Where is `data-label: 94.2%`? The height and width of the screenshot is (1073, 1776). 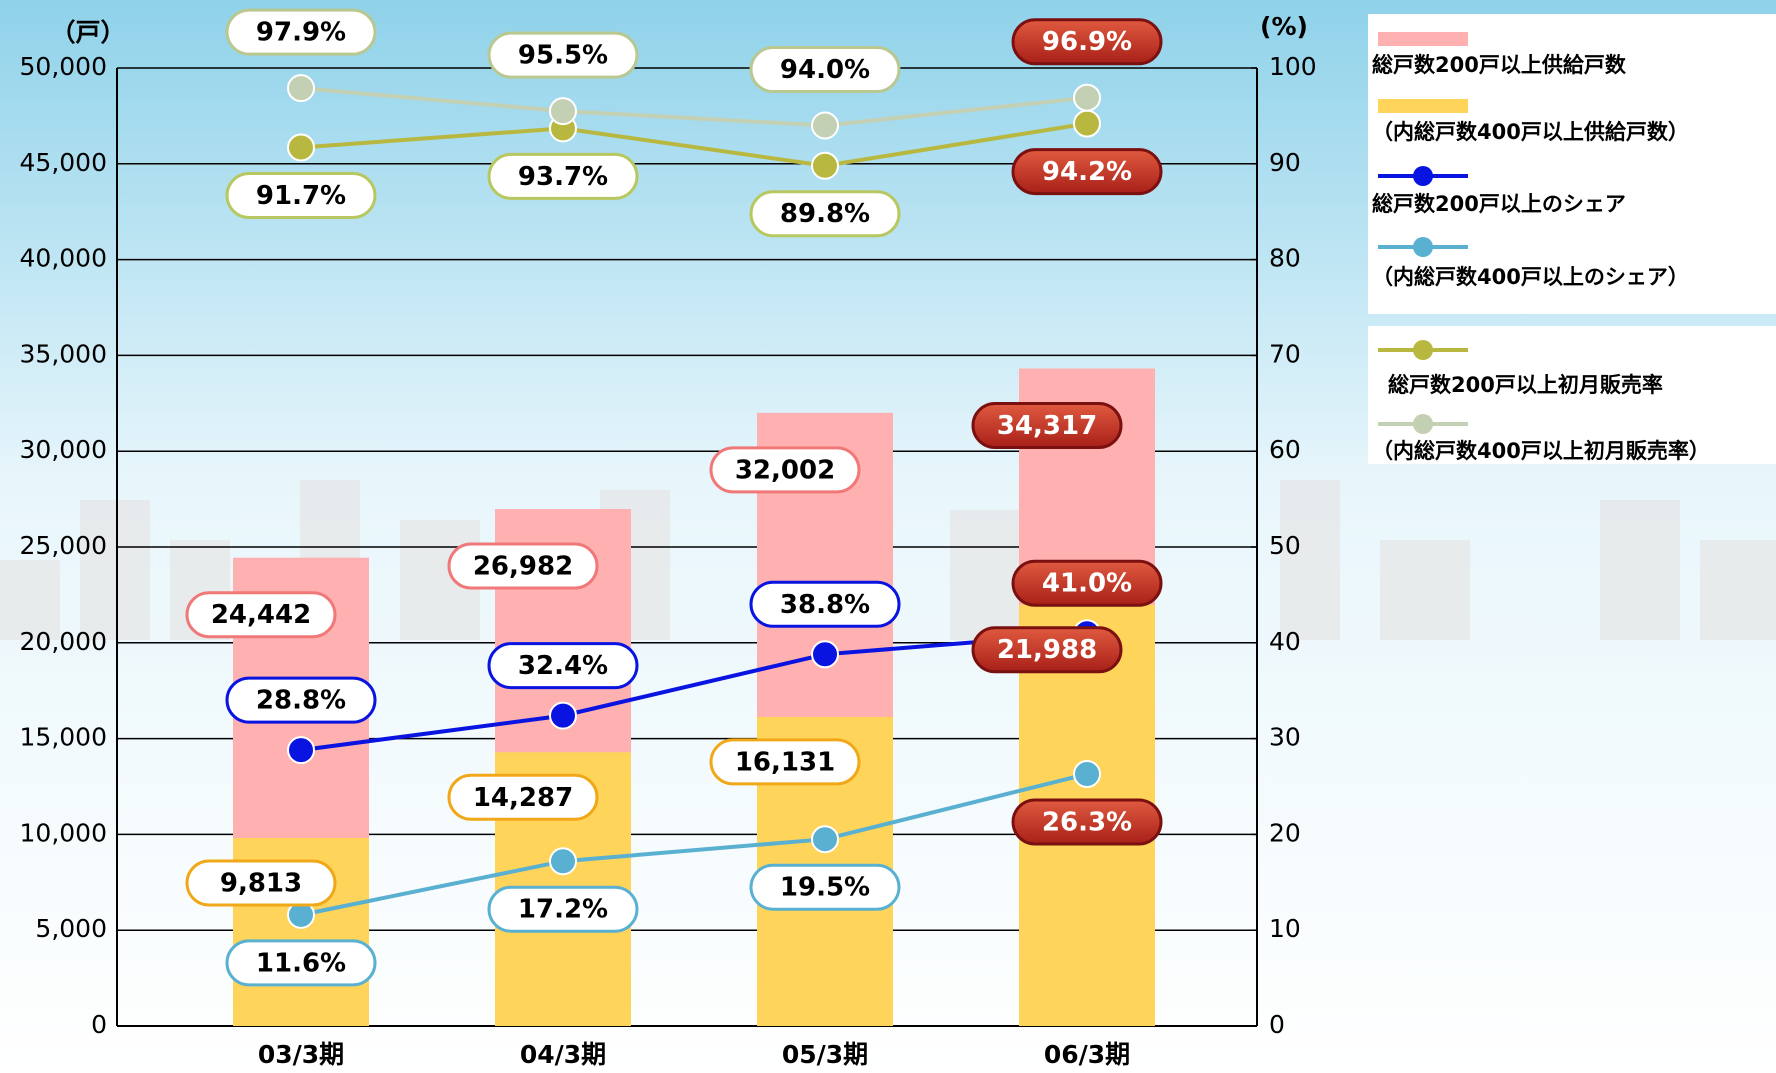 data-label: 94.2% is located at coordinates (1087, 172).